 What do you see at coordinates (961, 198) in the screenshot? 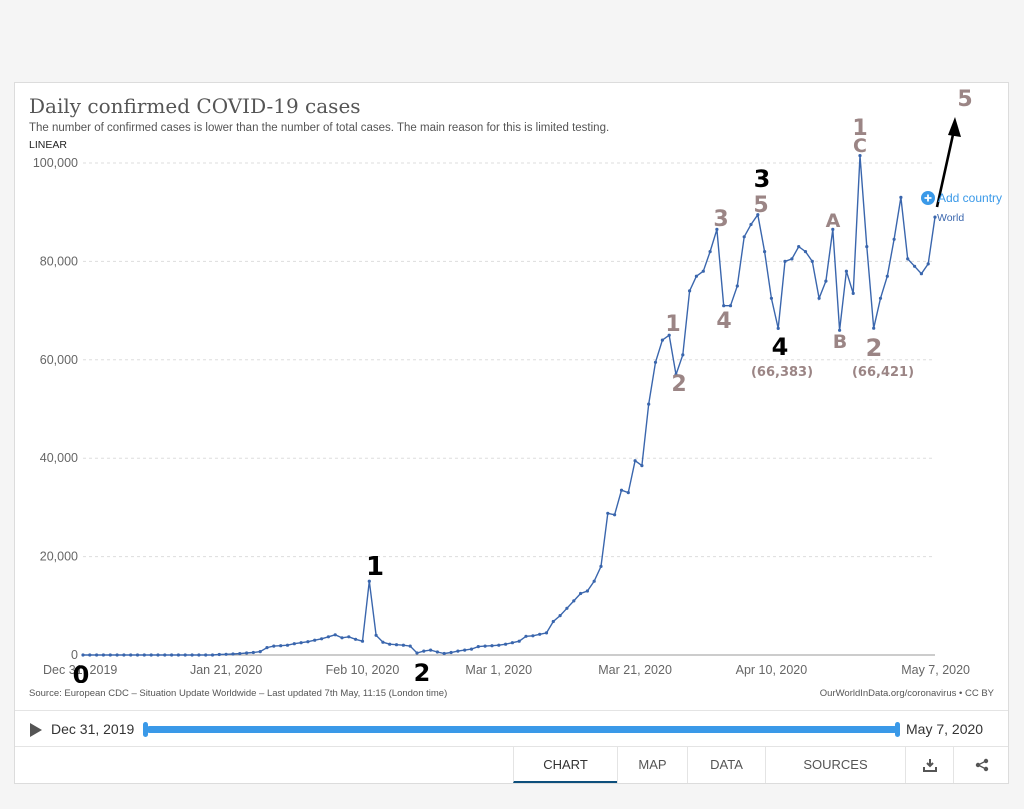
I see `add-country-button: Add country` at bounding box center [961, 198].